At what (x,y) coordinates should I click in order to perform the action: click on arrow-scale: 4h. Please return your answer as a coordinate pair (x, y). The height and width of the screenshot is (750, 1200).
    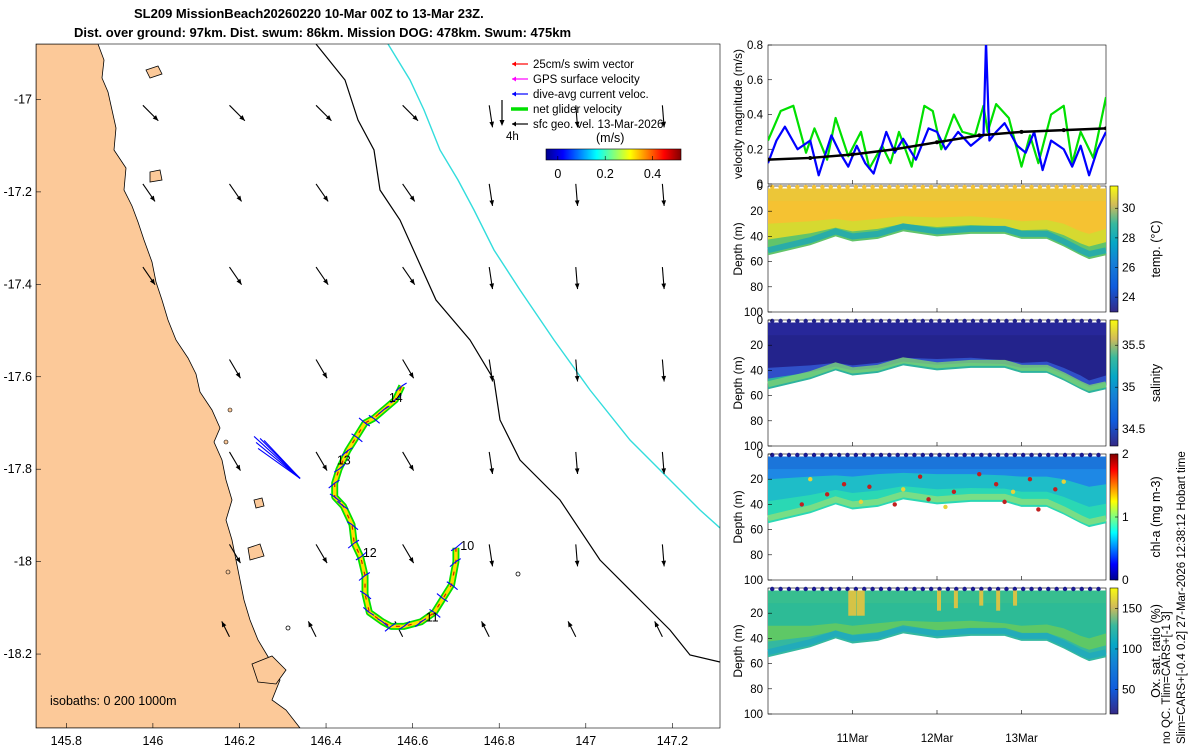
    Looking at the image, I should click on (509, 121).